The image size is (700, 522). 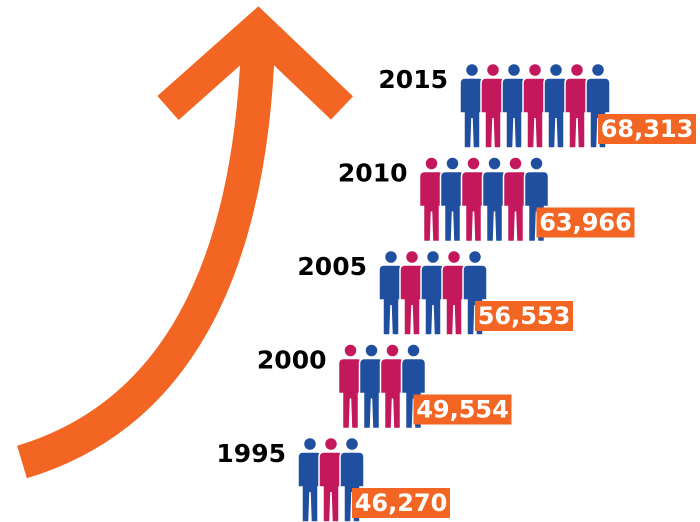 I want to click on year-label: 2010, so click(x=373, y=173).